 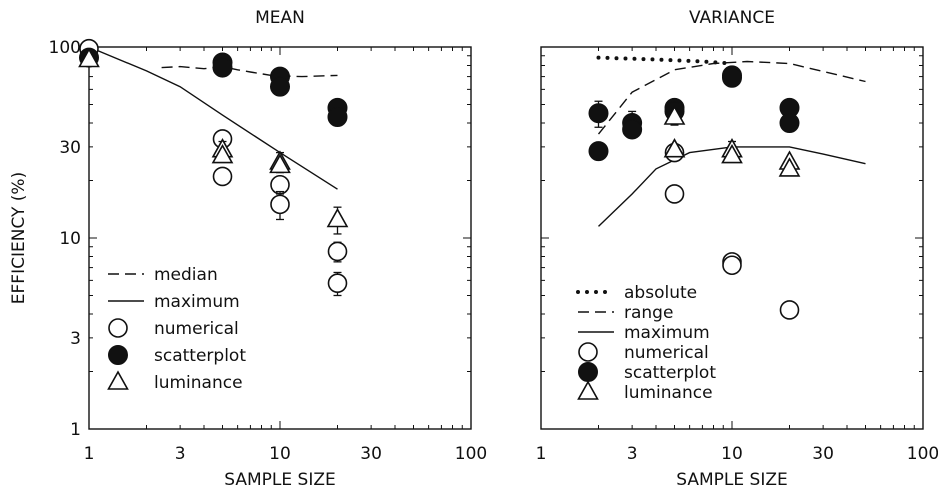 I want to click on y-tick-label: 30, so click(x=70, y=148).